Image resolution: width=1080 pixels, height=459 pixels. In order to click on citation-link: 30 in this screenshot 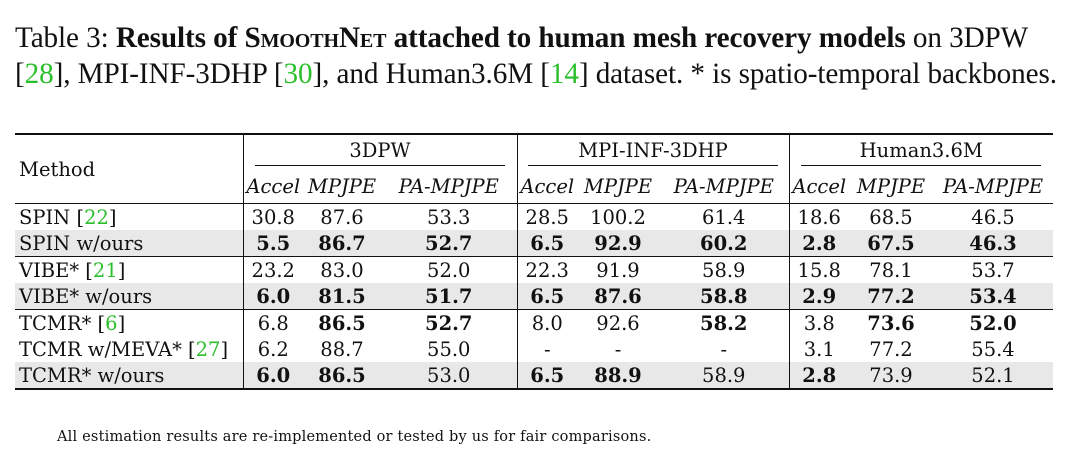, I will do `click(298, 74)`.